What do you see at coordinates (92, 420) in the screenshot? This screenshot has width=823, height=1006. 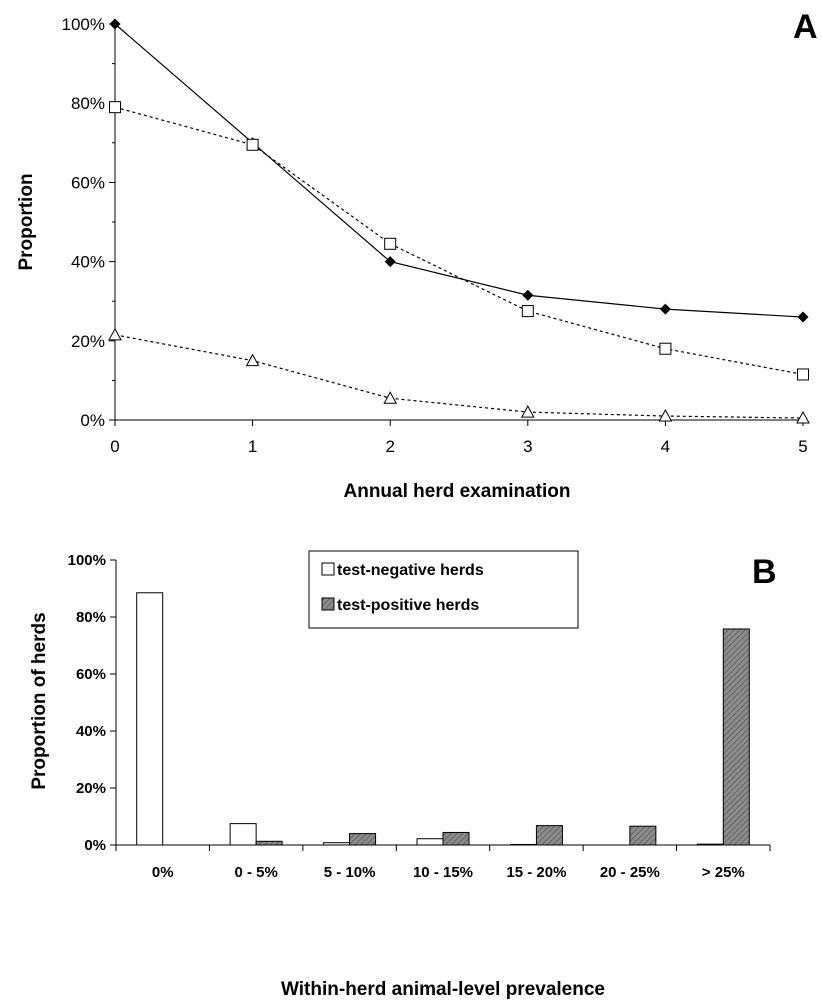 I see `panel-a-y-tick-label: 0%` at bounding box center [92, 420].